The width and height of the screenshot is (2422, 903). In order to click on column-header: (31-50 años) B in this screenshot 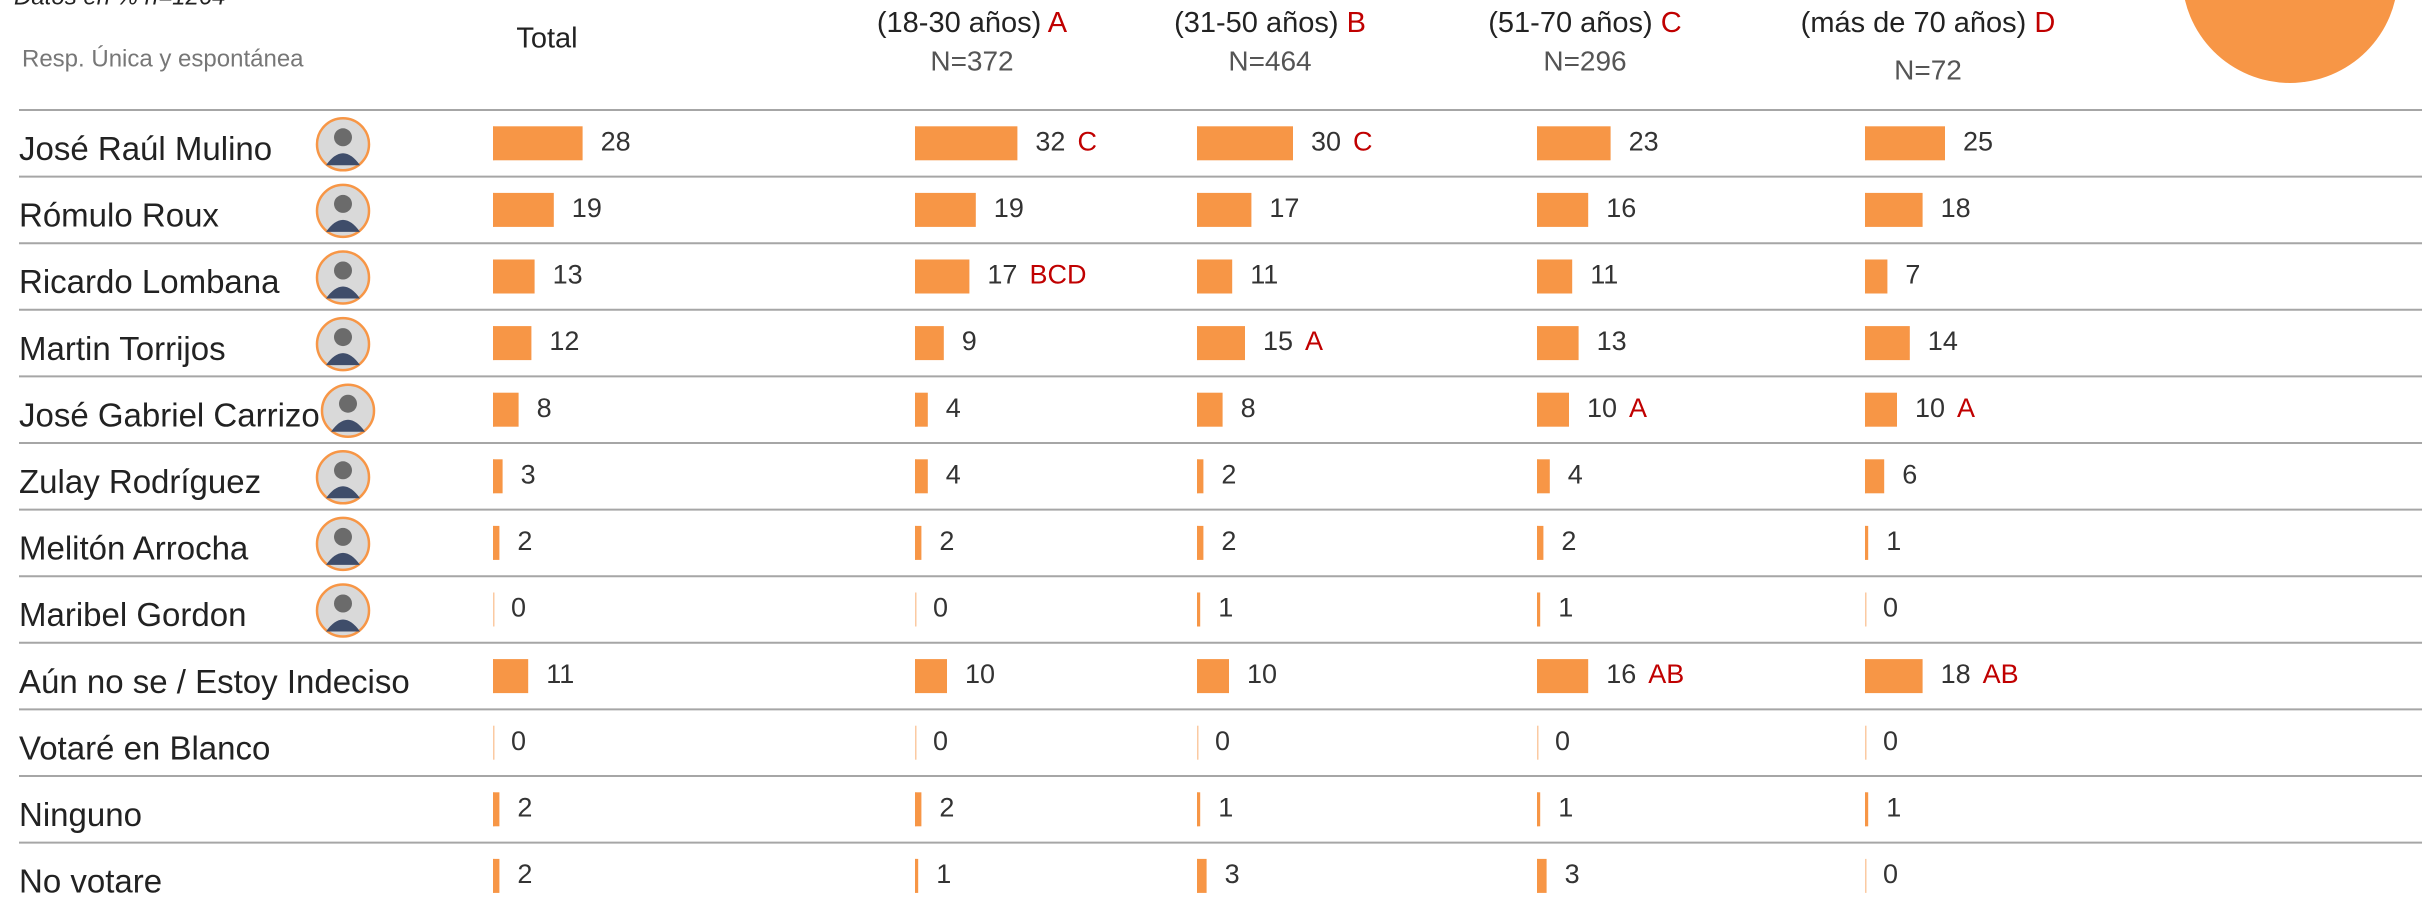, I will do `click(1270, 23)`.